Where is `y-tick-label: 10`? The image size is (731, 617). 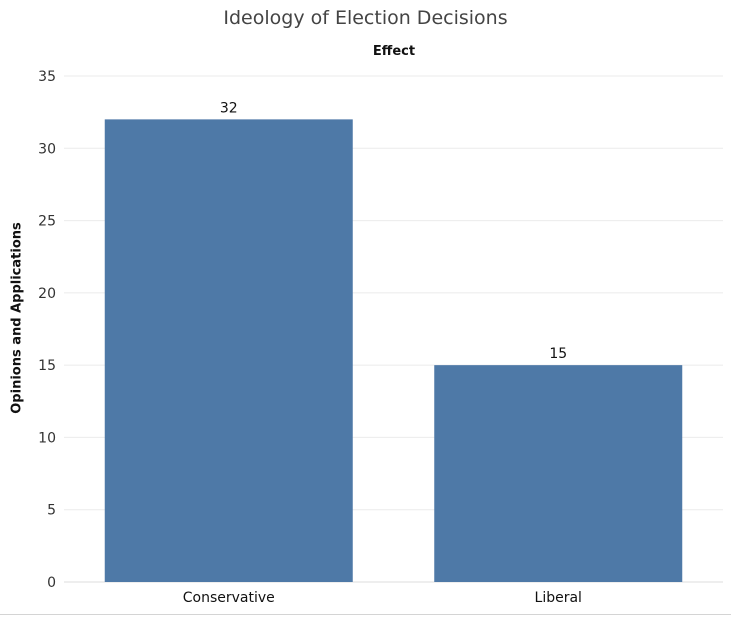 y-tick-label: 10 is located at coordinates (47, 438).